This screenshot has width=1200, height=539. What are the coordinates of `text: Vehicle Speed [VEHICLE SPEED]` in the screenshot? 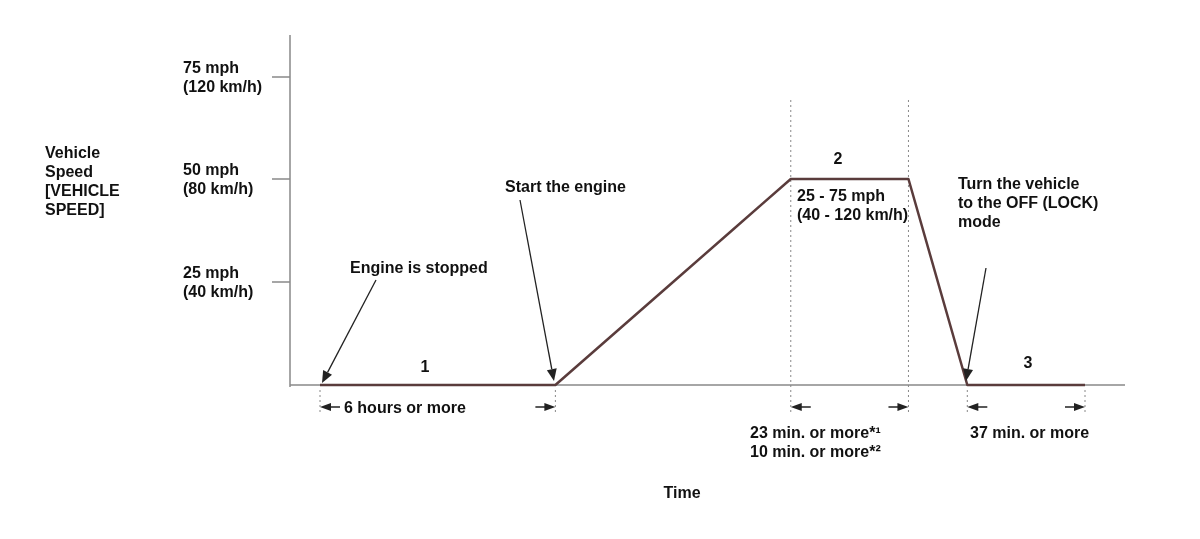 It's located at (82, 181).